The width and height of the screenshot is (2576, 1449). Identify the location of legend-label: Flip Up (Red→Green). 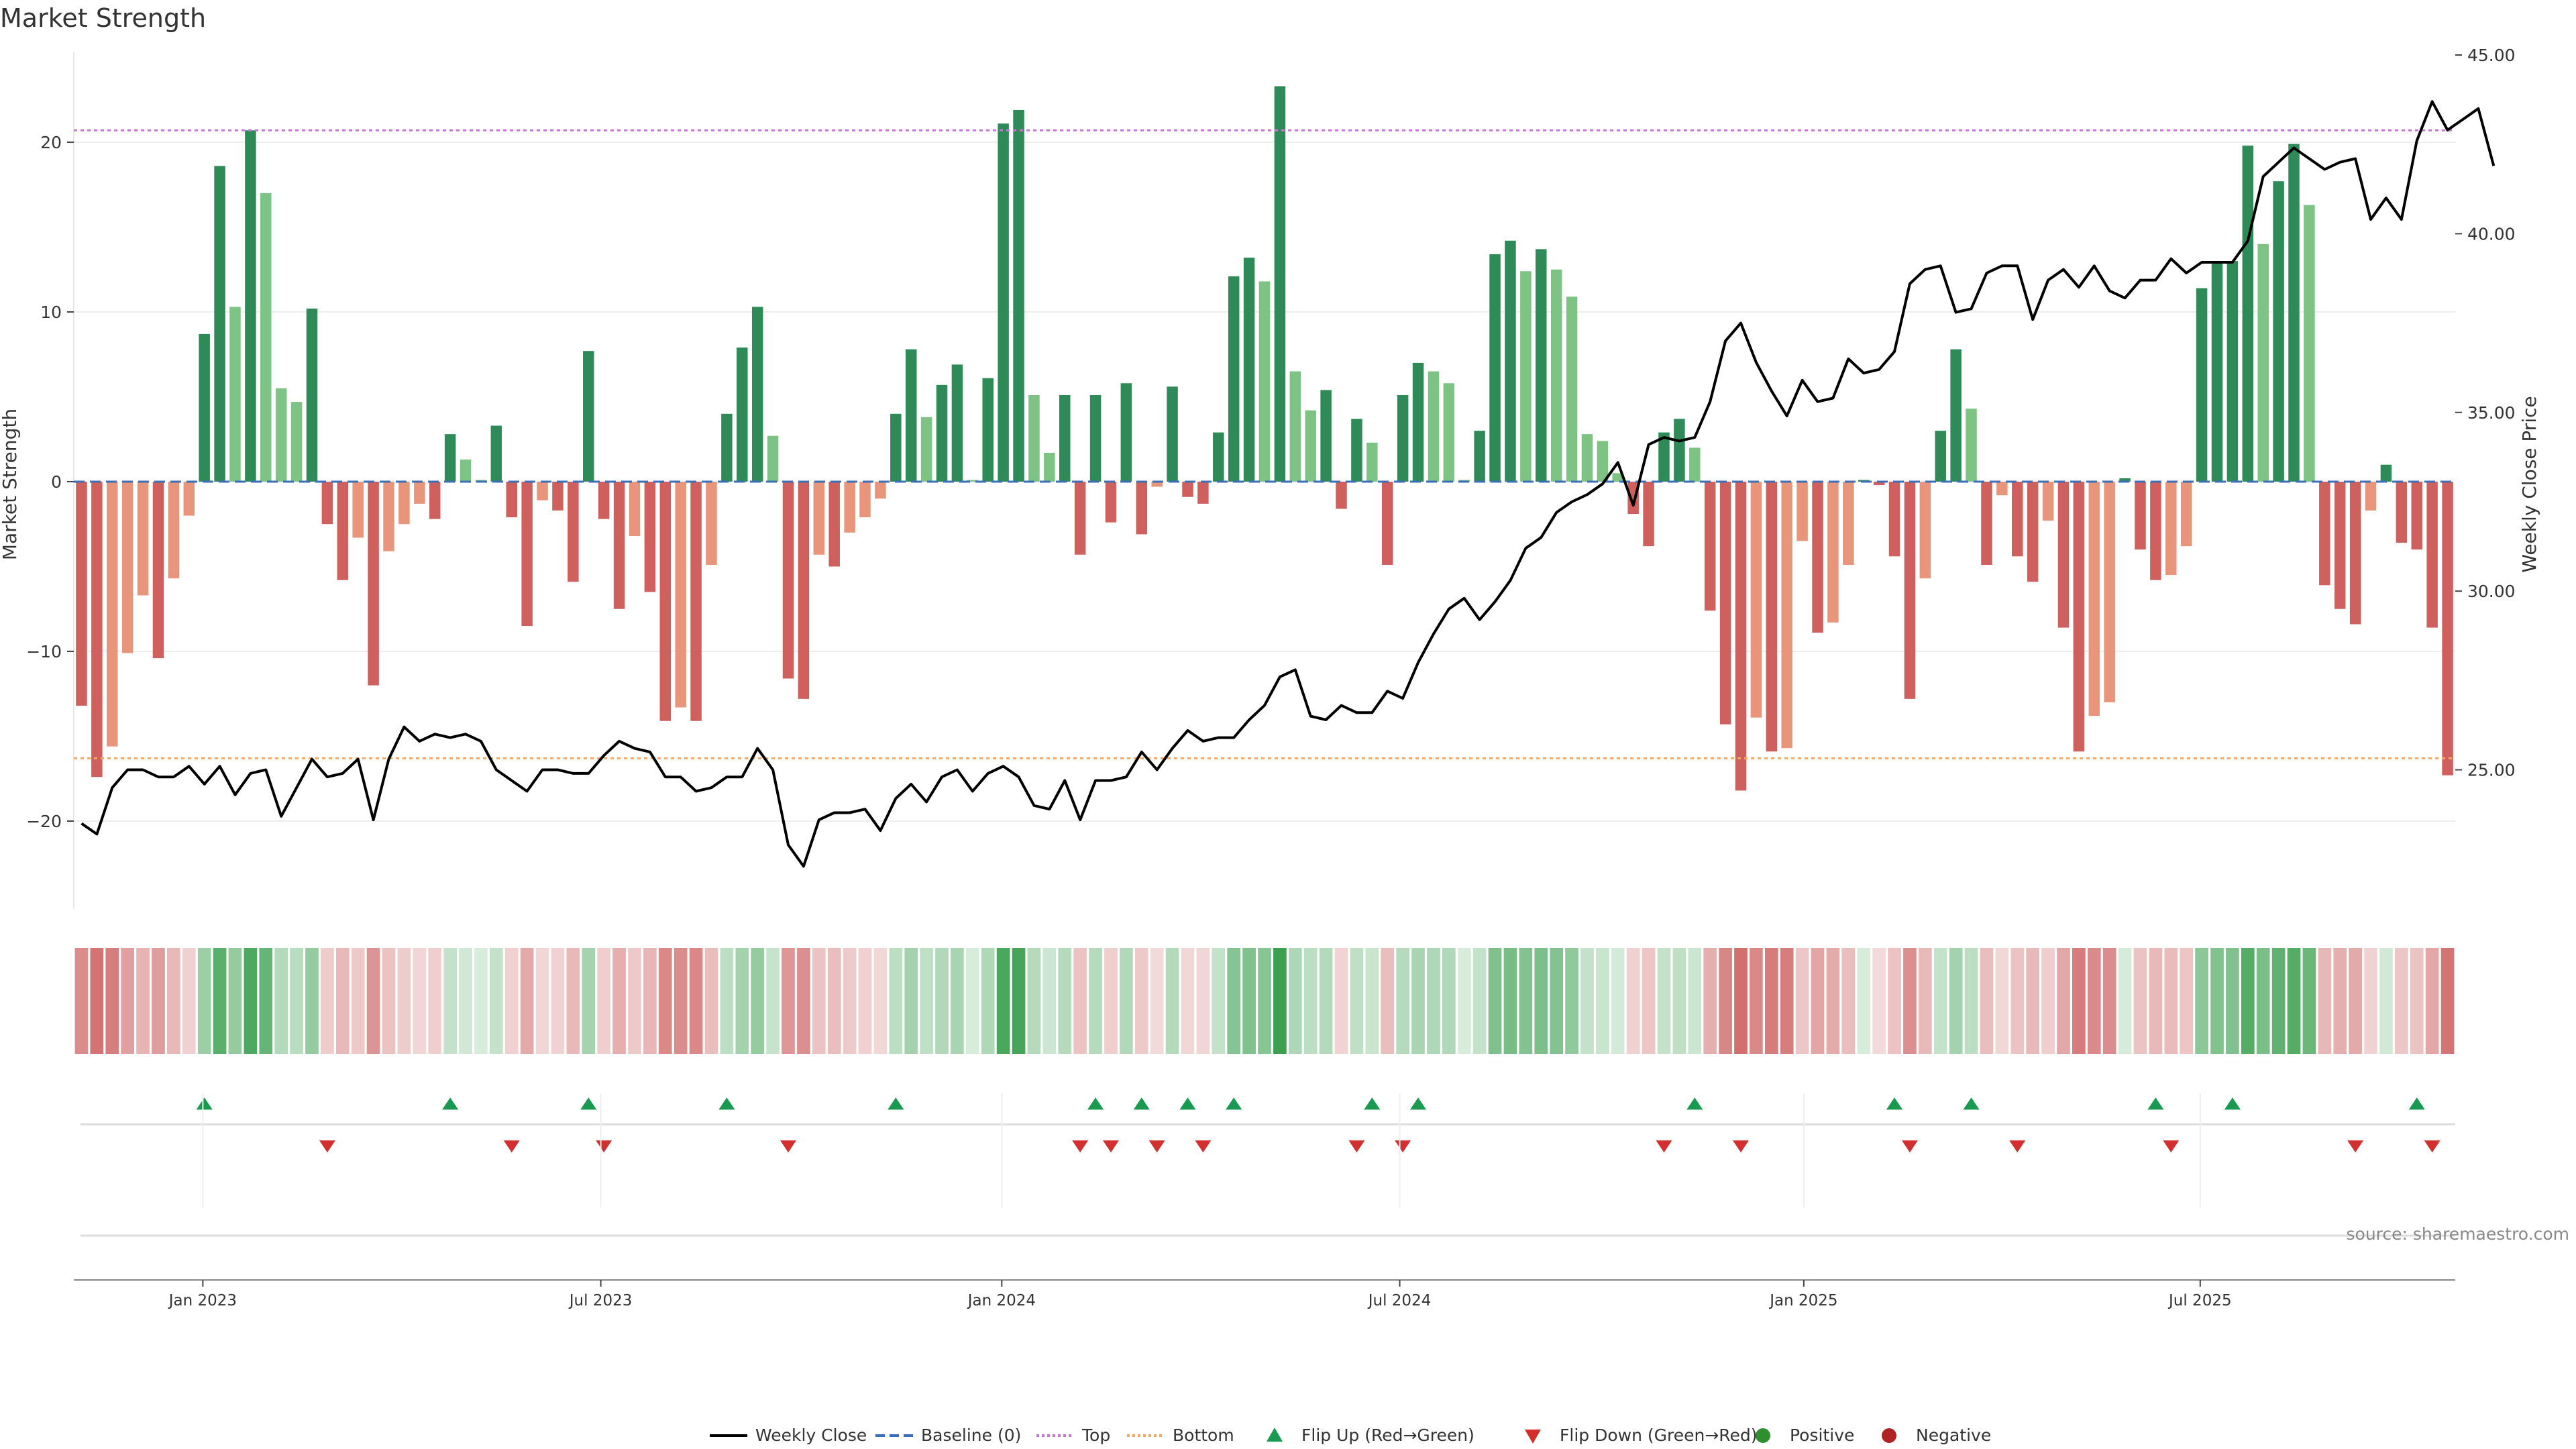
(1387, 1435).